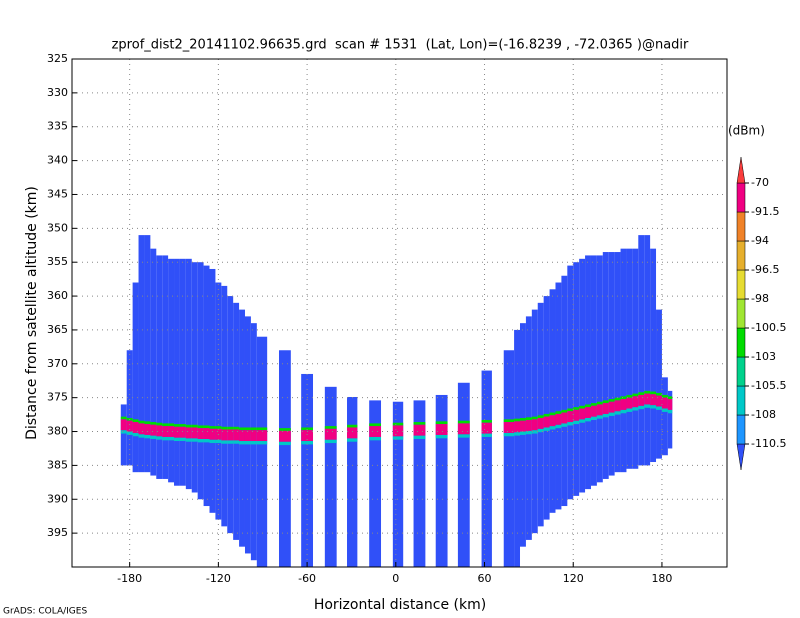  What do you see at coordinates (57, 227) in the screenshot?
I see `y-tick-label: 350` at bounding box center [57, 227].